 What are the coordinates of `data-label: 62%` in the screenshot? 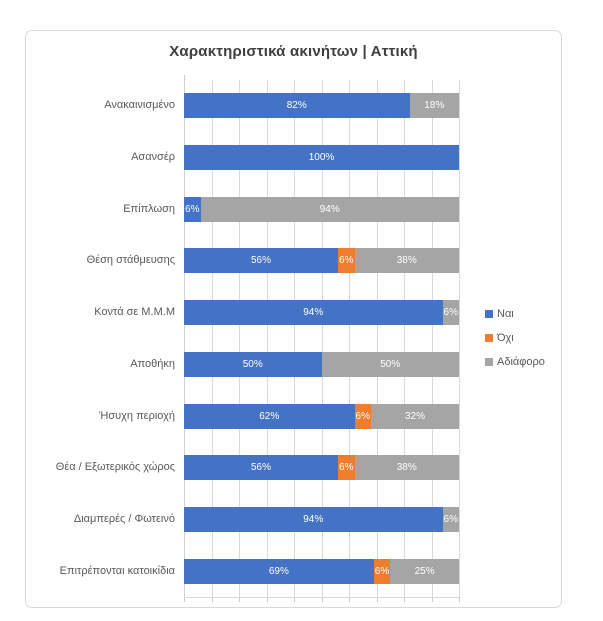 It's located at (269, 416).